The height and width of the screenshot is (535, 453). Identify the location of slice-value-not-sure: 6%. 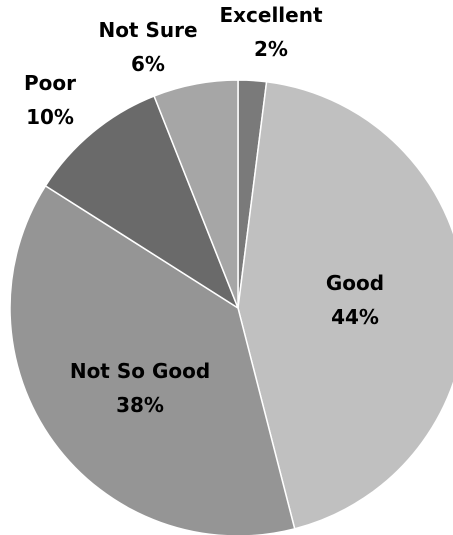
(148, 64).